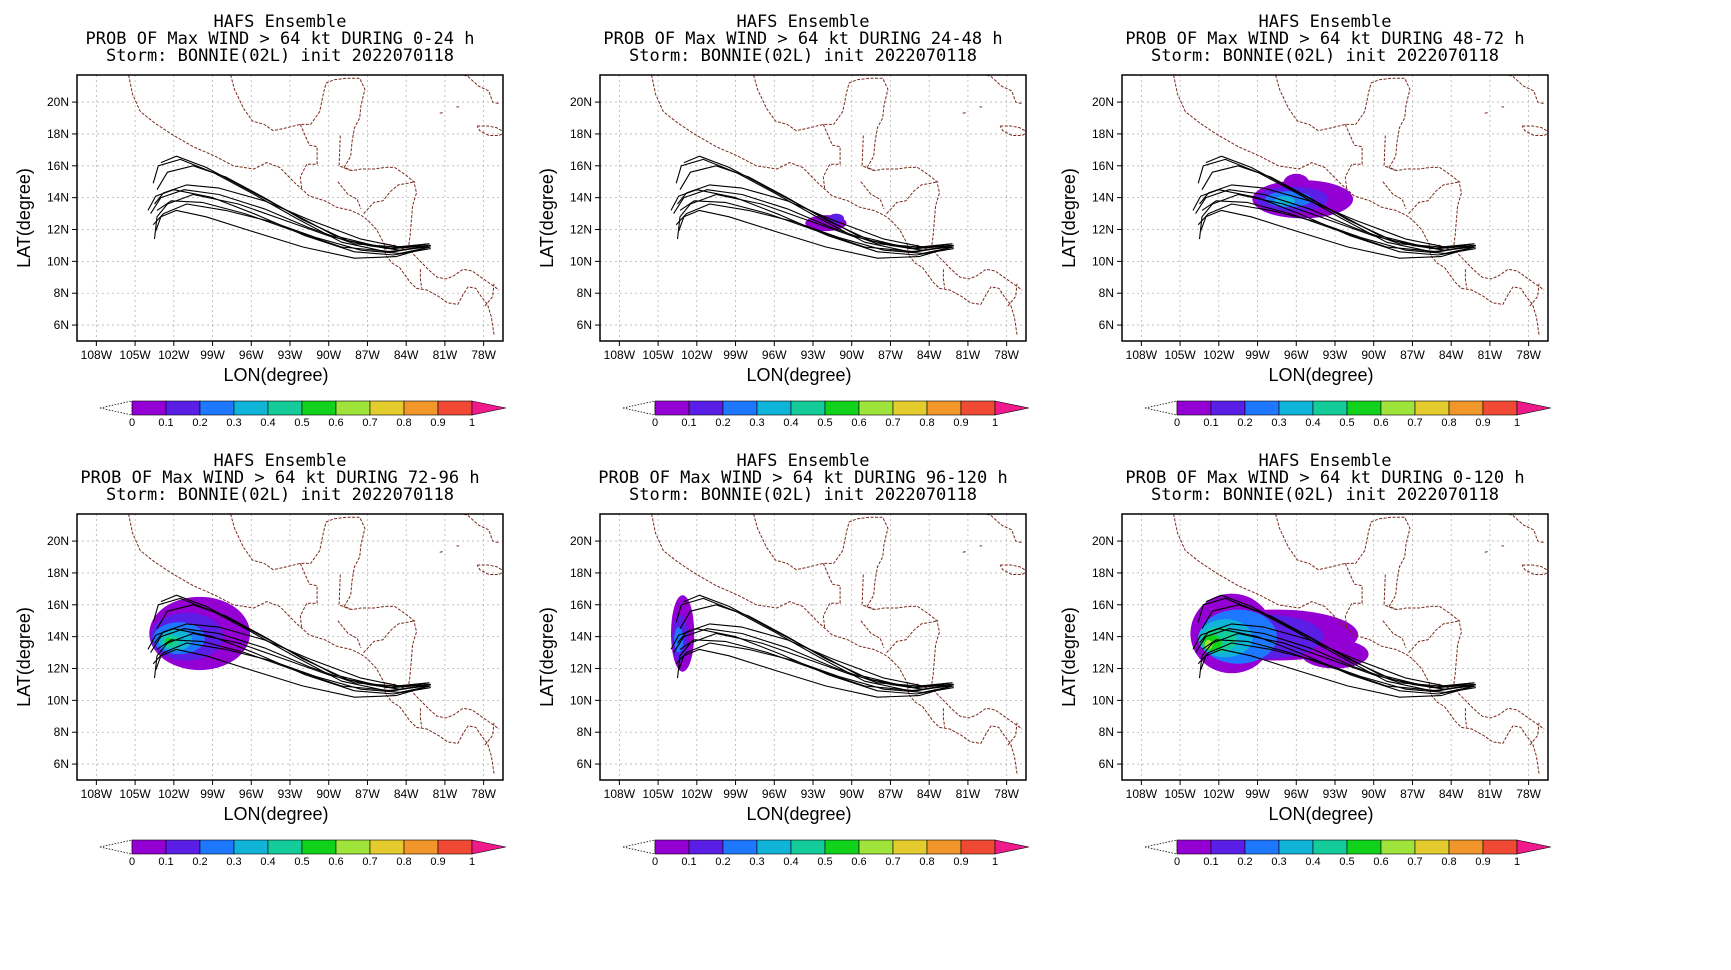 The width and height of the screenshot is (1731, 970). What do you see at coordinates (58, 134) in the screenshot?
I see `lat-tick-label: 18N` at bounding box center [58, 134].